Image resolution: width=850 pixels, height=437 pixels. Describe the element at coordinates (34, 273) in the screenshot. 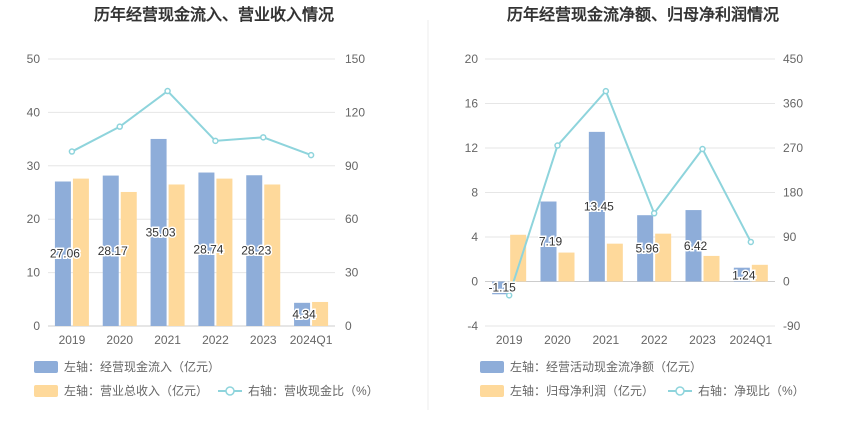

I see `y-left-tick-label: 10` at that location.